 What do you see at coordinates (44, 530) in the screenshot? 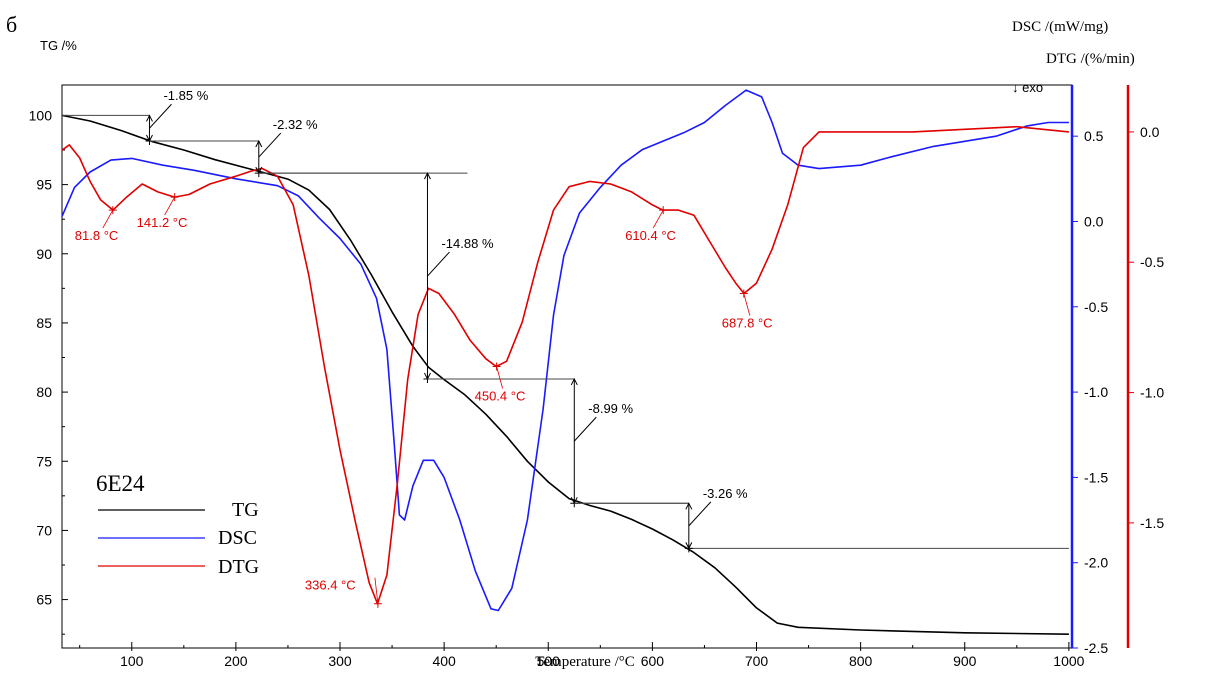
I see `tg-tick-label: 70` at bounding box center [44, 530].